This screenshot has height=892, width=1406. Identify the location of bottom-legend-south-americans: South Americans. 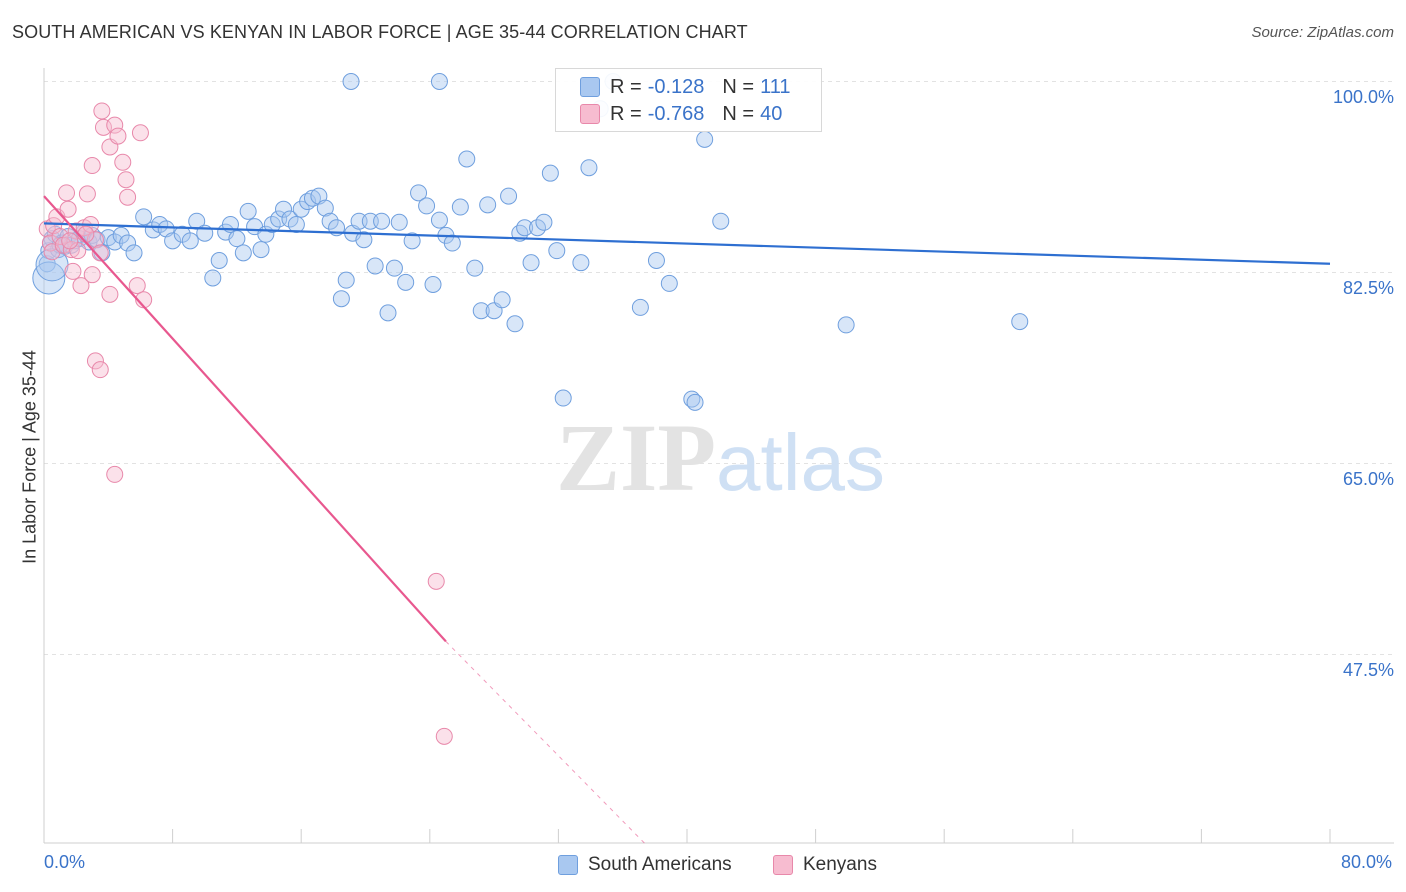
(645, 865).